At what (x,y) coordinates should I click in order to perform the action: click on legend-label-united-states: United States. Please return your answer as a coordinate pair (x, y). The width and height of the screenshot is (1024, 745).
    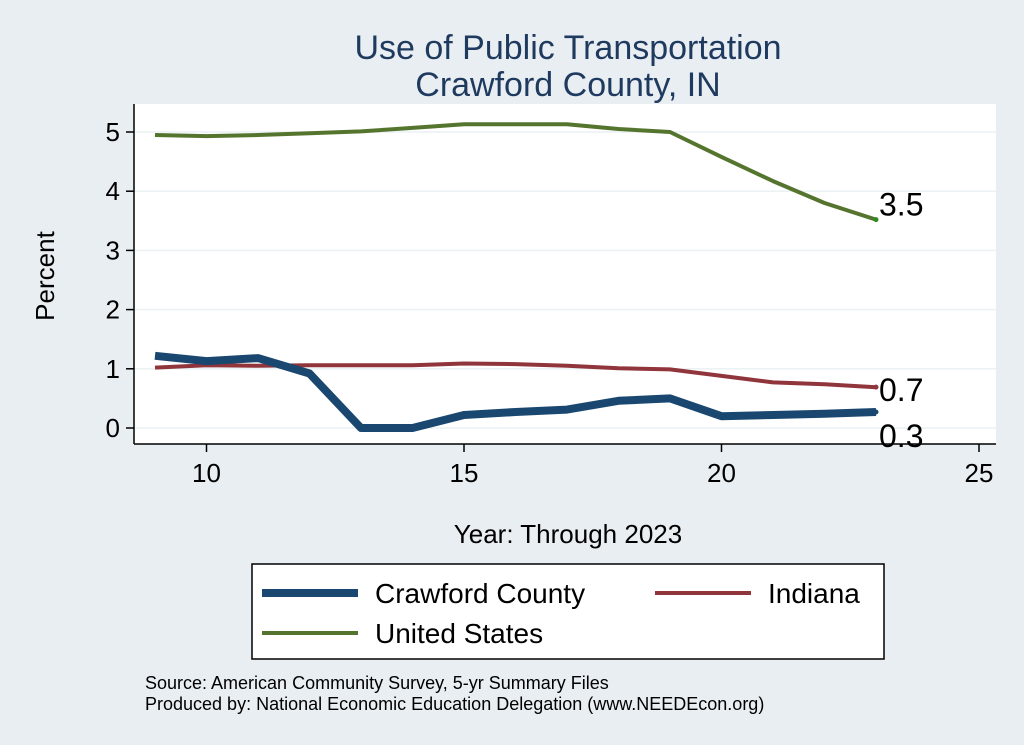
    Looking at the image, I should click on (459, 633).